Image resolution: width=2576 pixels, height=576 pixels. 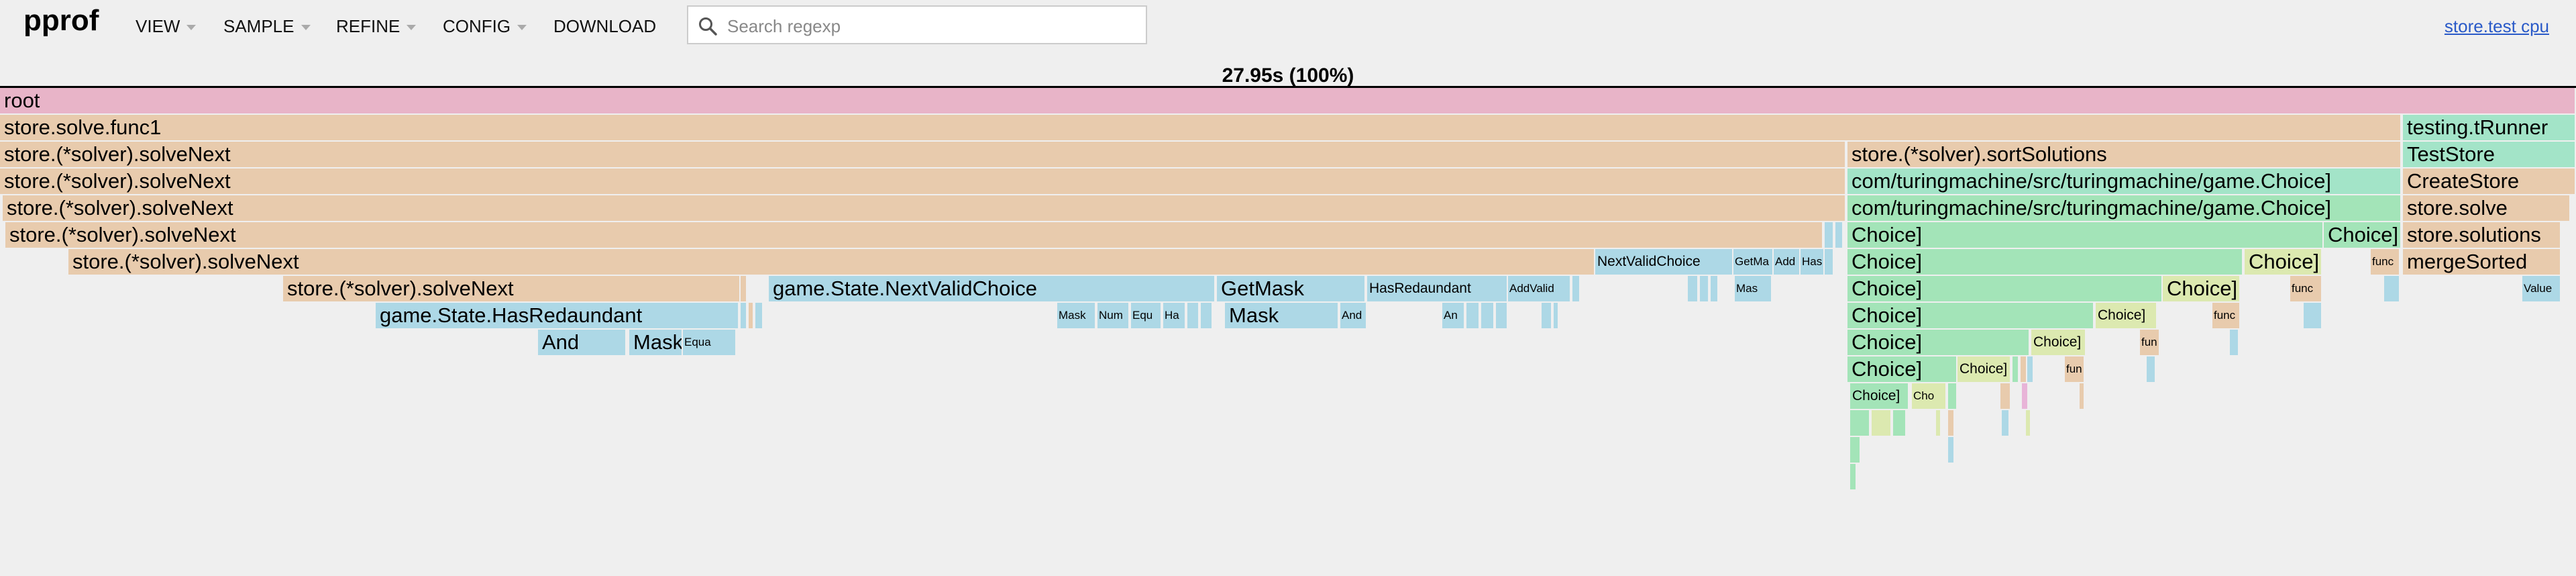 I want to click on flame-frame: store.solve.func1, so click(x=1201, y=127).